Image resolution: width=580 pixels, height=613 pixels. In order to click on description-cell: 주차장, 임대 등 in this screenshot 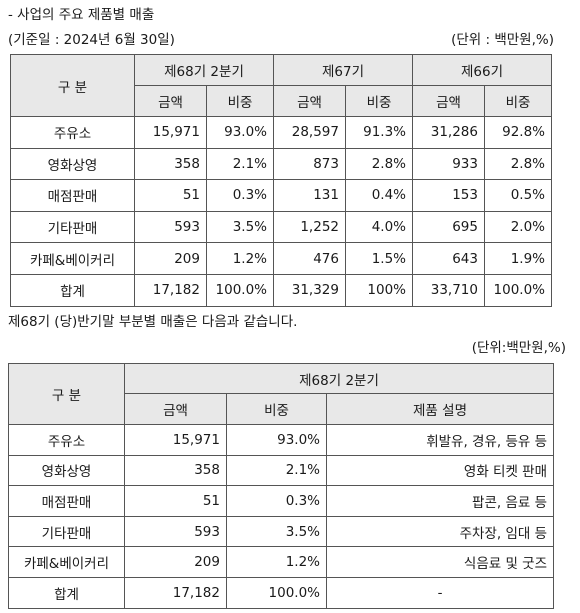, I will do `click(440, 531)`.